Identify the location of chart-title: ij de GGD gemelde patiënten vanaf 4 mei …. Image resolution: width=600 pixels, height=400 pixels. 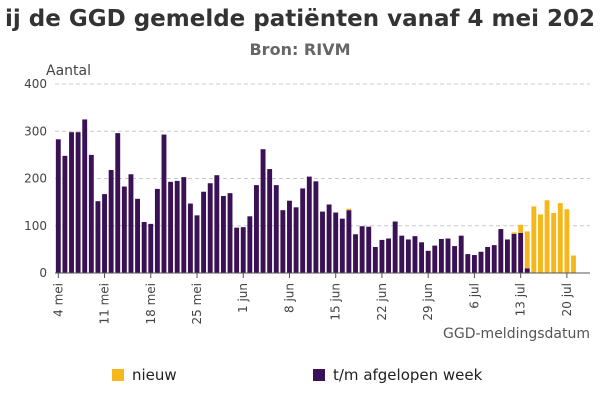
(300, 19).